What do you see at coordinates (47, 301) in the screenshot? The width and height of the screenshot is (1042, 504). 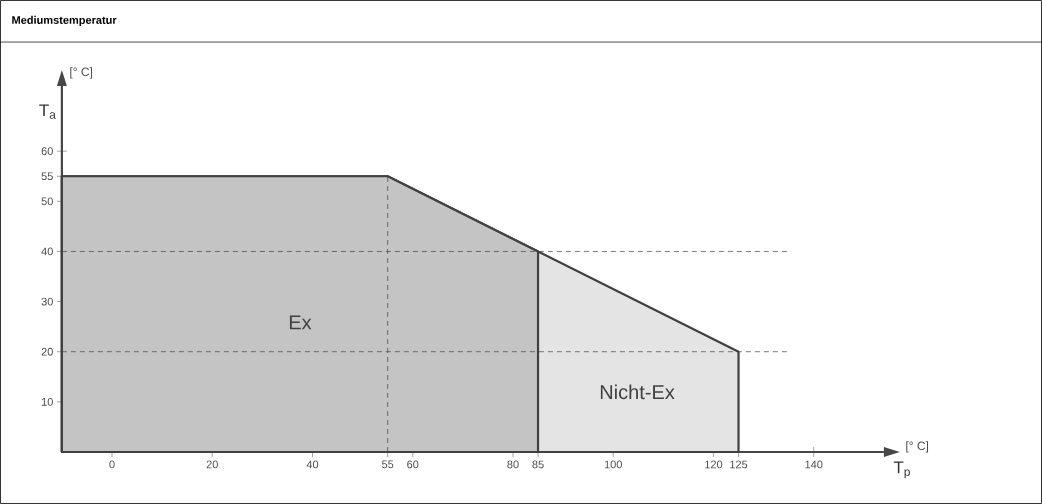 I see `y-tick-label: 30` at bounding box center [47, 301].